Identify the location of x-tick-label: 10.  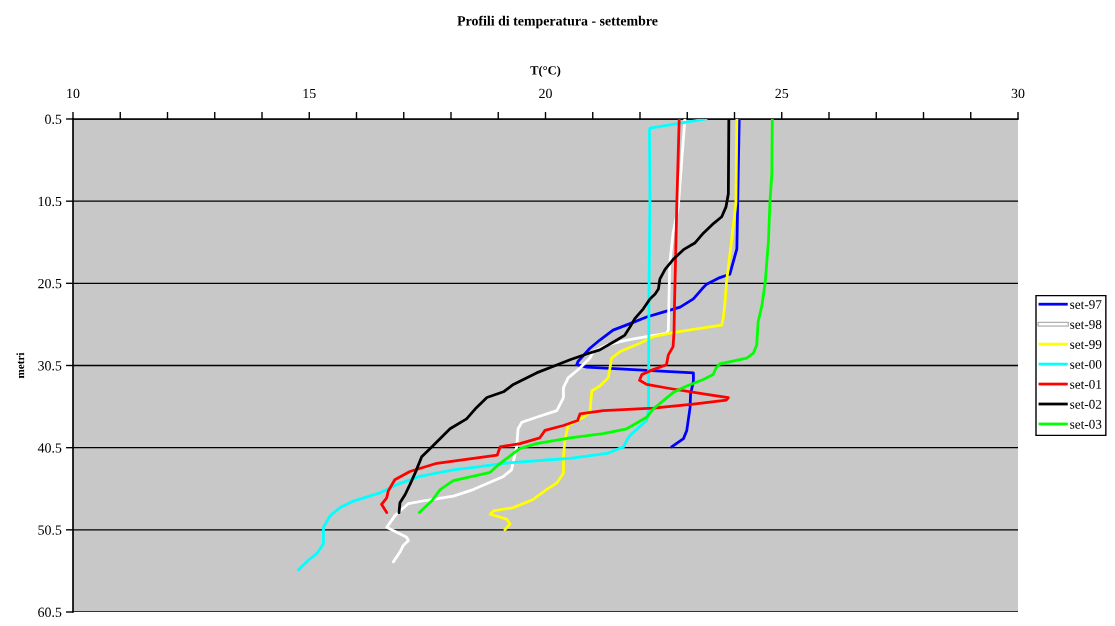
(73, 93).